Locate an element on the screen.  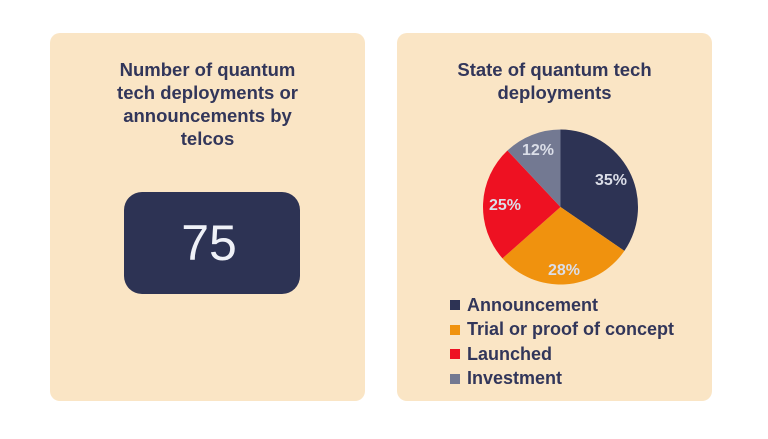
svg-text: 28% is located at coordinates (564, 270).